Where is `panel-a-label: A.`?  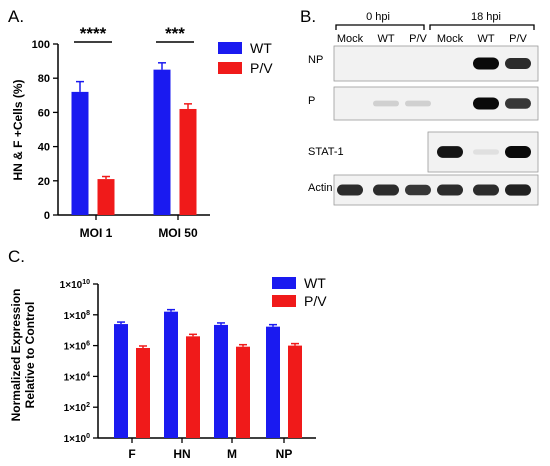
panel-a-label: A. is located at coordinates (16, 16).